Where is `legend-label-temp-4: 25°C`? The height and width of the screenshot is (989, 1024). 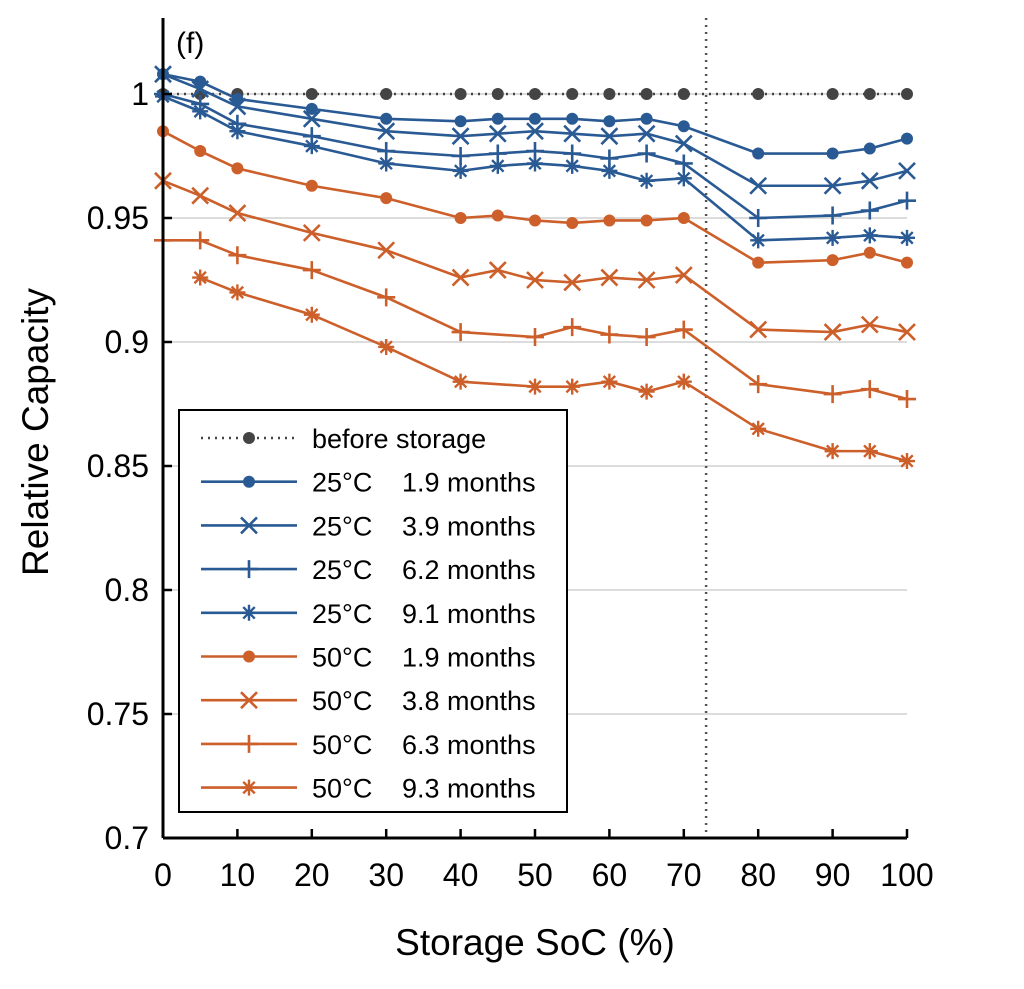
legend-label-temp-4: 25°C is located at coordinates (342, 614).